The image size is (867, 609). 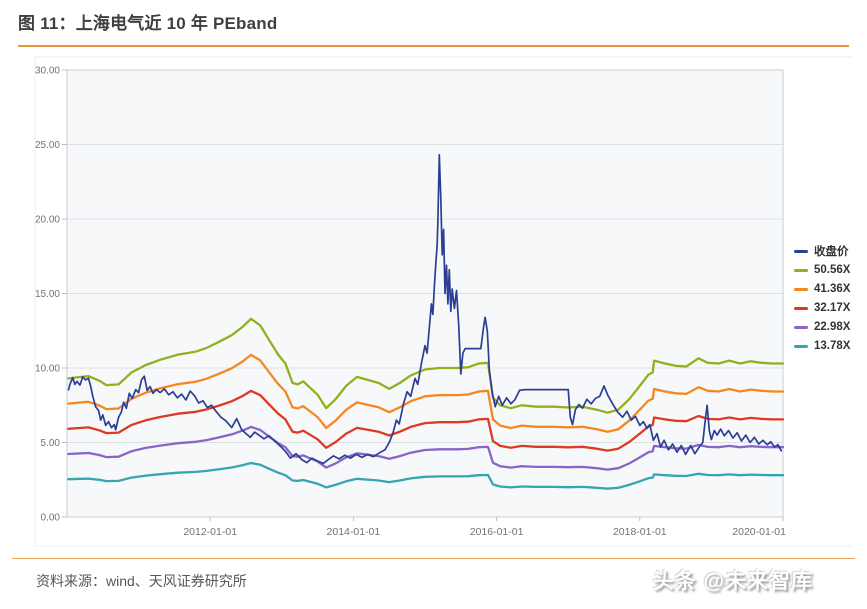 I want to click on pe-band-line-50.56X, so click(x=426, y=365).